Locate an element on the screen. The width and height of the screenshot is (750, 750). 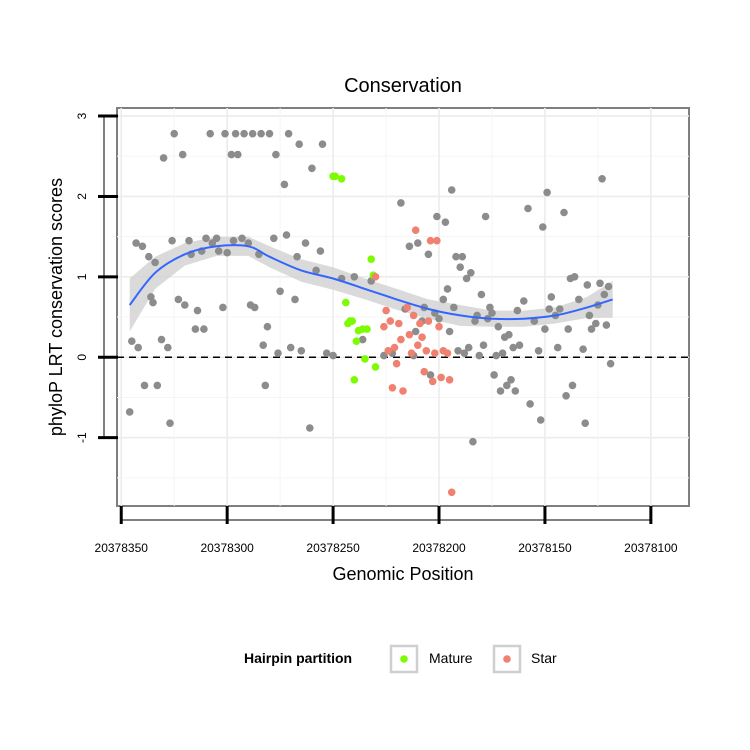
y-tick-label: 0 is located at coordinates (82, 357).